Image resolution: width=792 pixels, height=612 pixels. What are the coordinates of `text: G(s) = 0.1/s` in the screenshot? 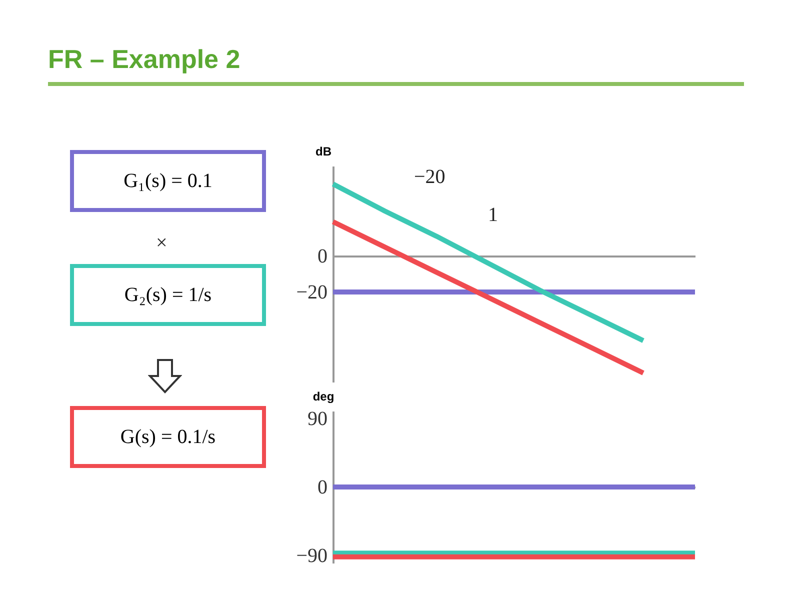 It's located at (168, 437).